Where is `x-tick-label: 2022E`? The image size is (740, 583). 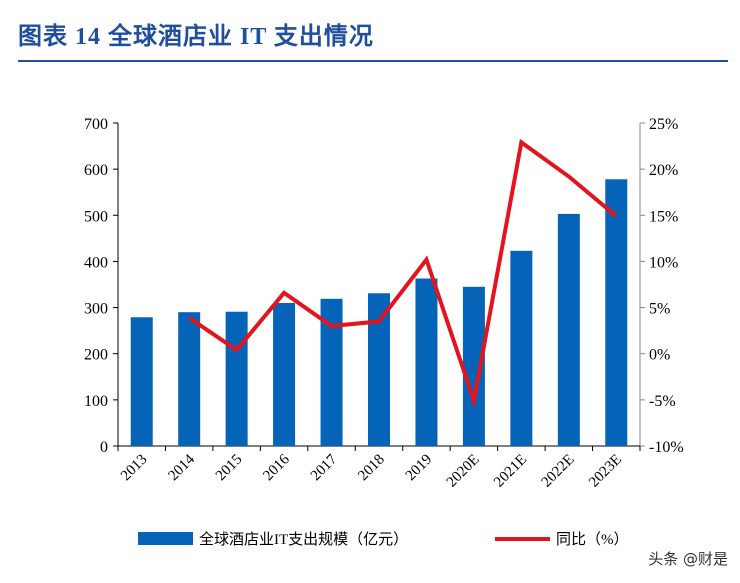
x-tick-label: 2022E is located at coordinates (558, 471).